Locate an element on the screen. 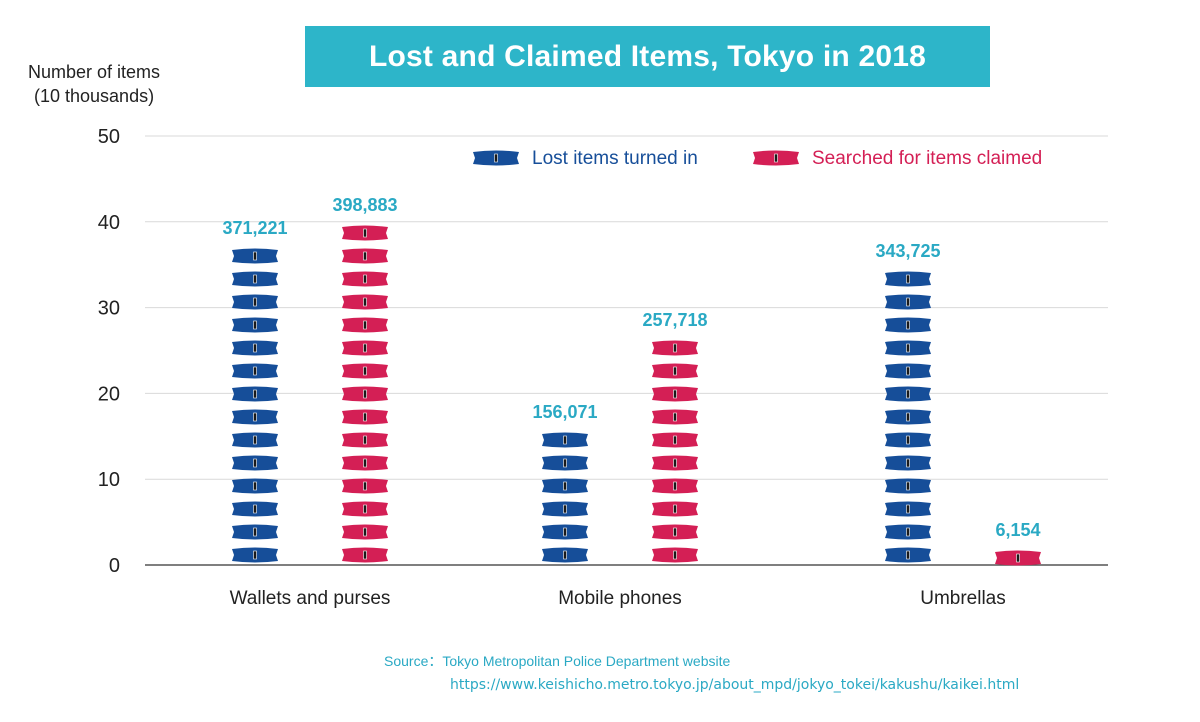 This screenshot has width=1200, height=722. legend-label: Searched for items claimed is located at coordinates (927, 158).